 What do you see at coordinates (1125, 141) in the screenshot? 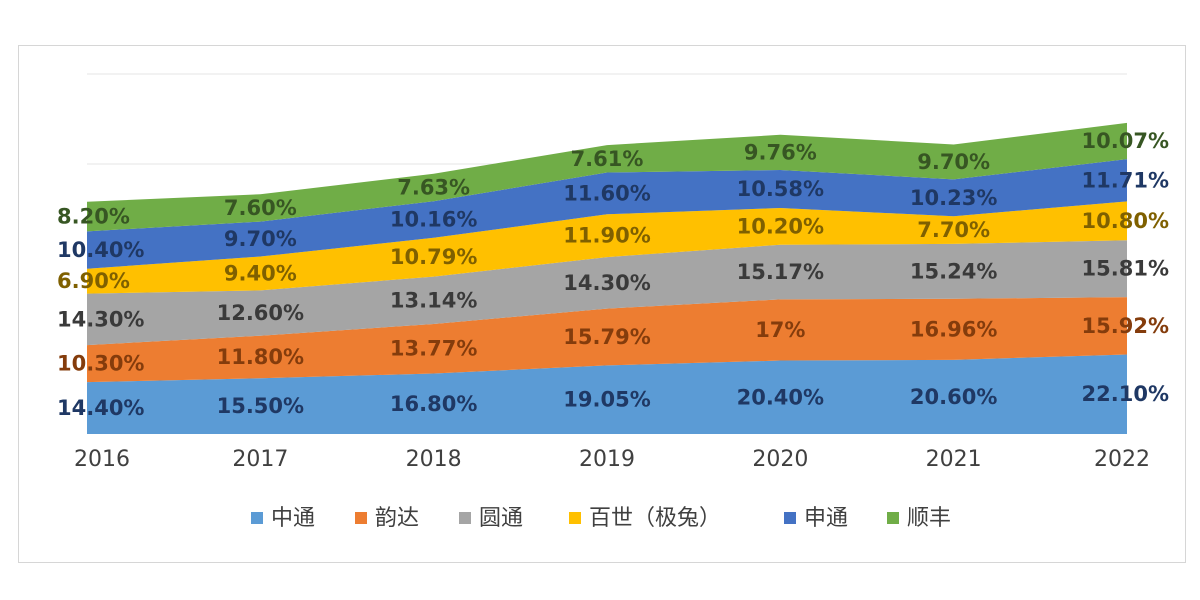
I see `data-label: 10.07%` at bounding box center [1125, 141].